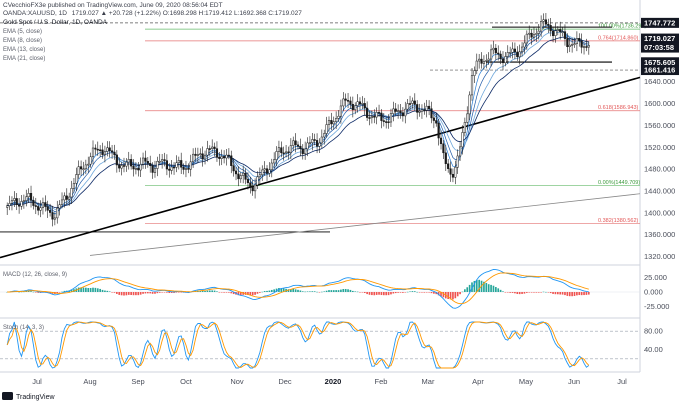 This screenshot has width=680, height=404. Describe the element at coordinates (659, 234) in the screenshot. I see `price-tick-label: 1360.000` at that location.